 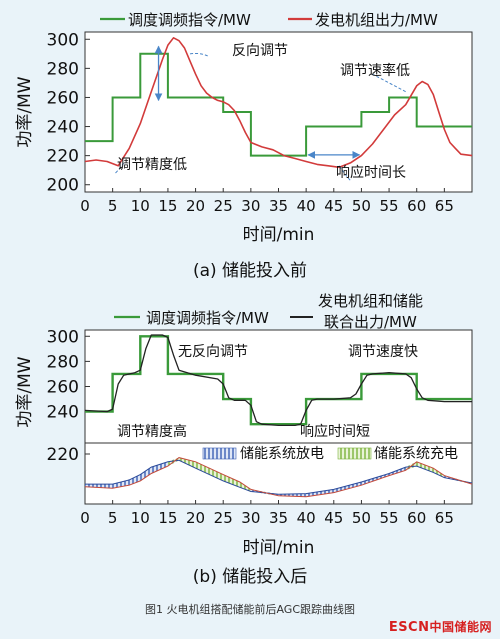 What do you see at coordinates (370, 322) in the screenshot?
I see `legend-label-b2-line2: 联合出力/MW` at bounding box center [370, 322].